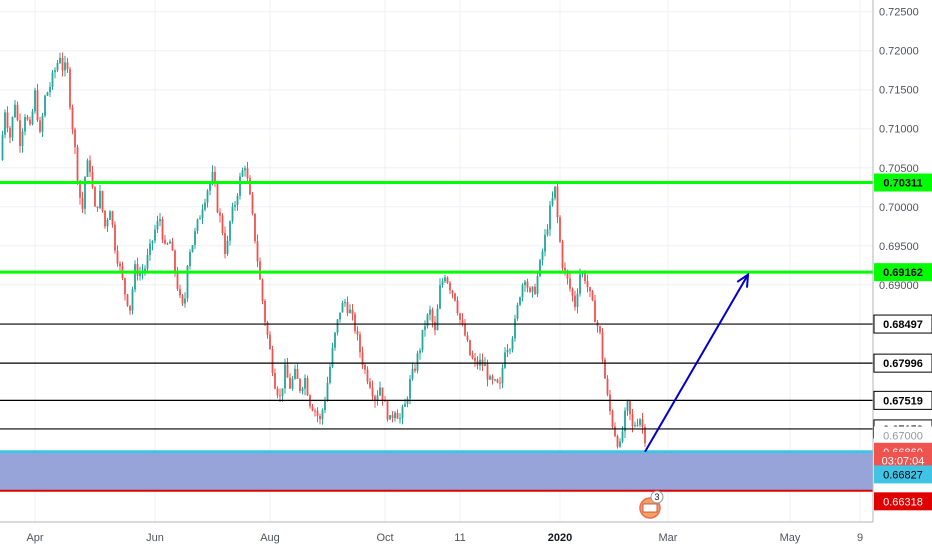  Describe the element at coordinates (743, 280) in the screenshot. I see `arrow-head` at that location.